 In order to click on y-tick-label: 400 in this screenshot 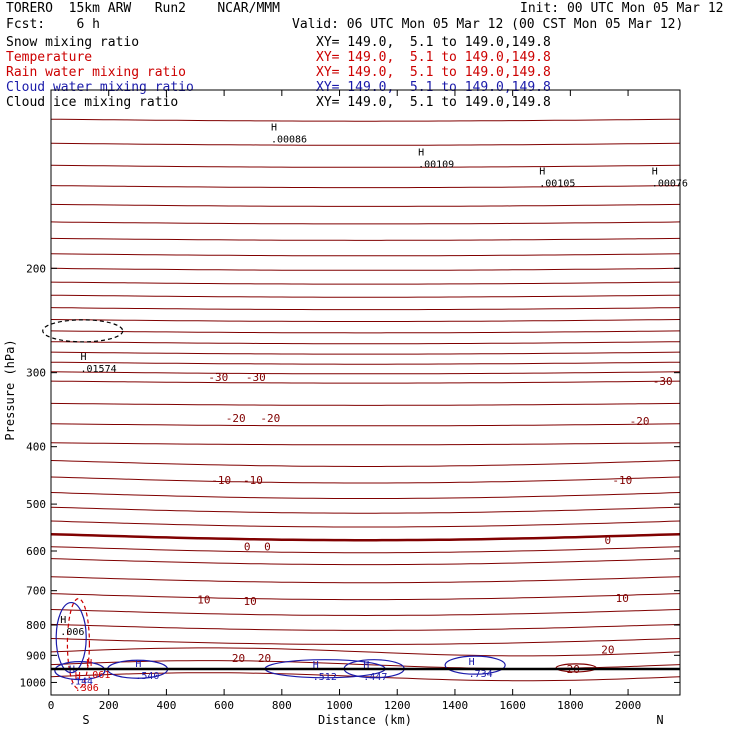, I will do `click(36, 447)`.